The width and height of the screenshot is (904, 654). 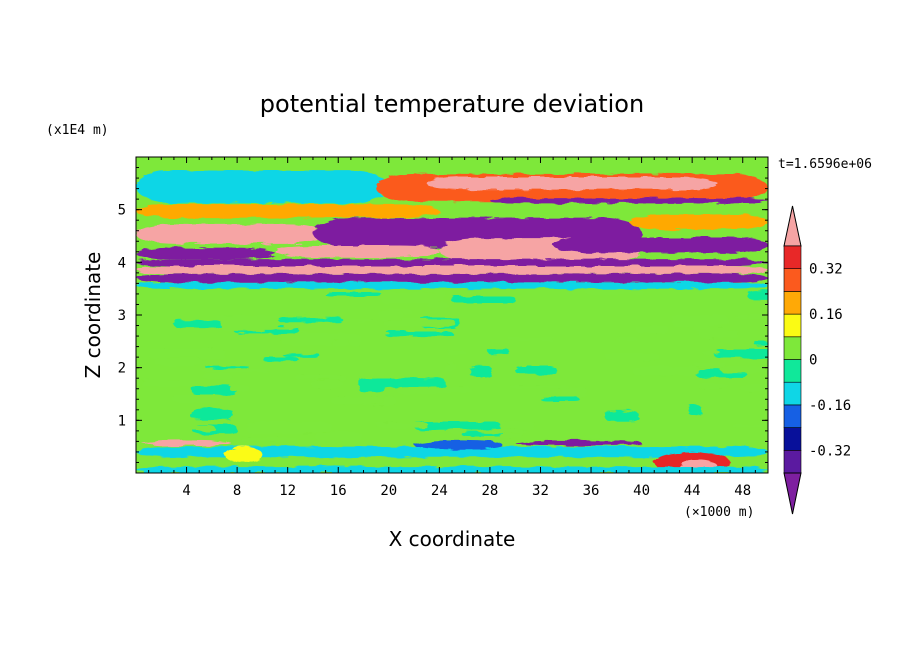 I want to click on y-tick-label: 1, so click(x=122, y=421).